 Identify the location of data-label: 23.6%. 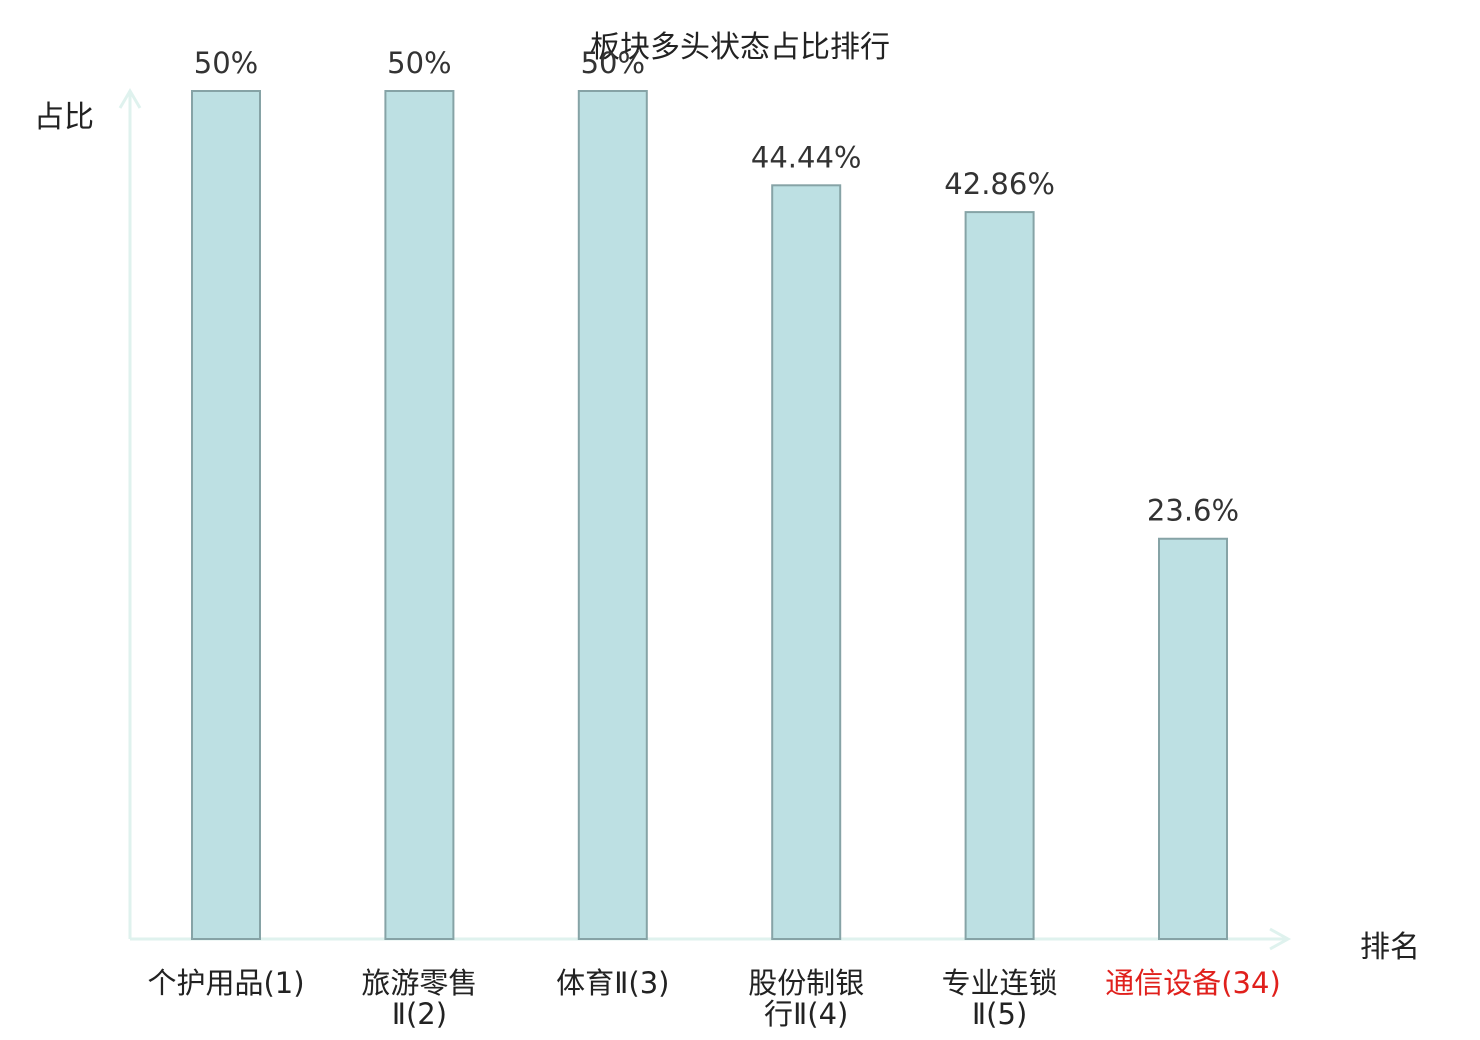
(1193, 511).